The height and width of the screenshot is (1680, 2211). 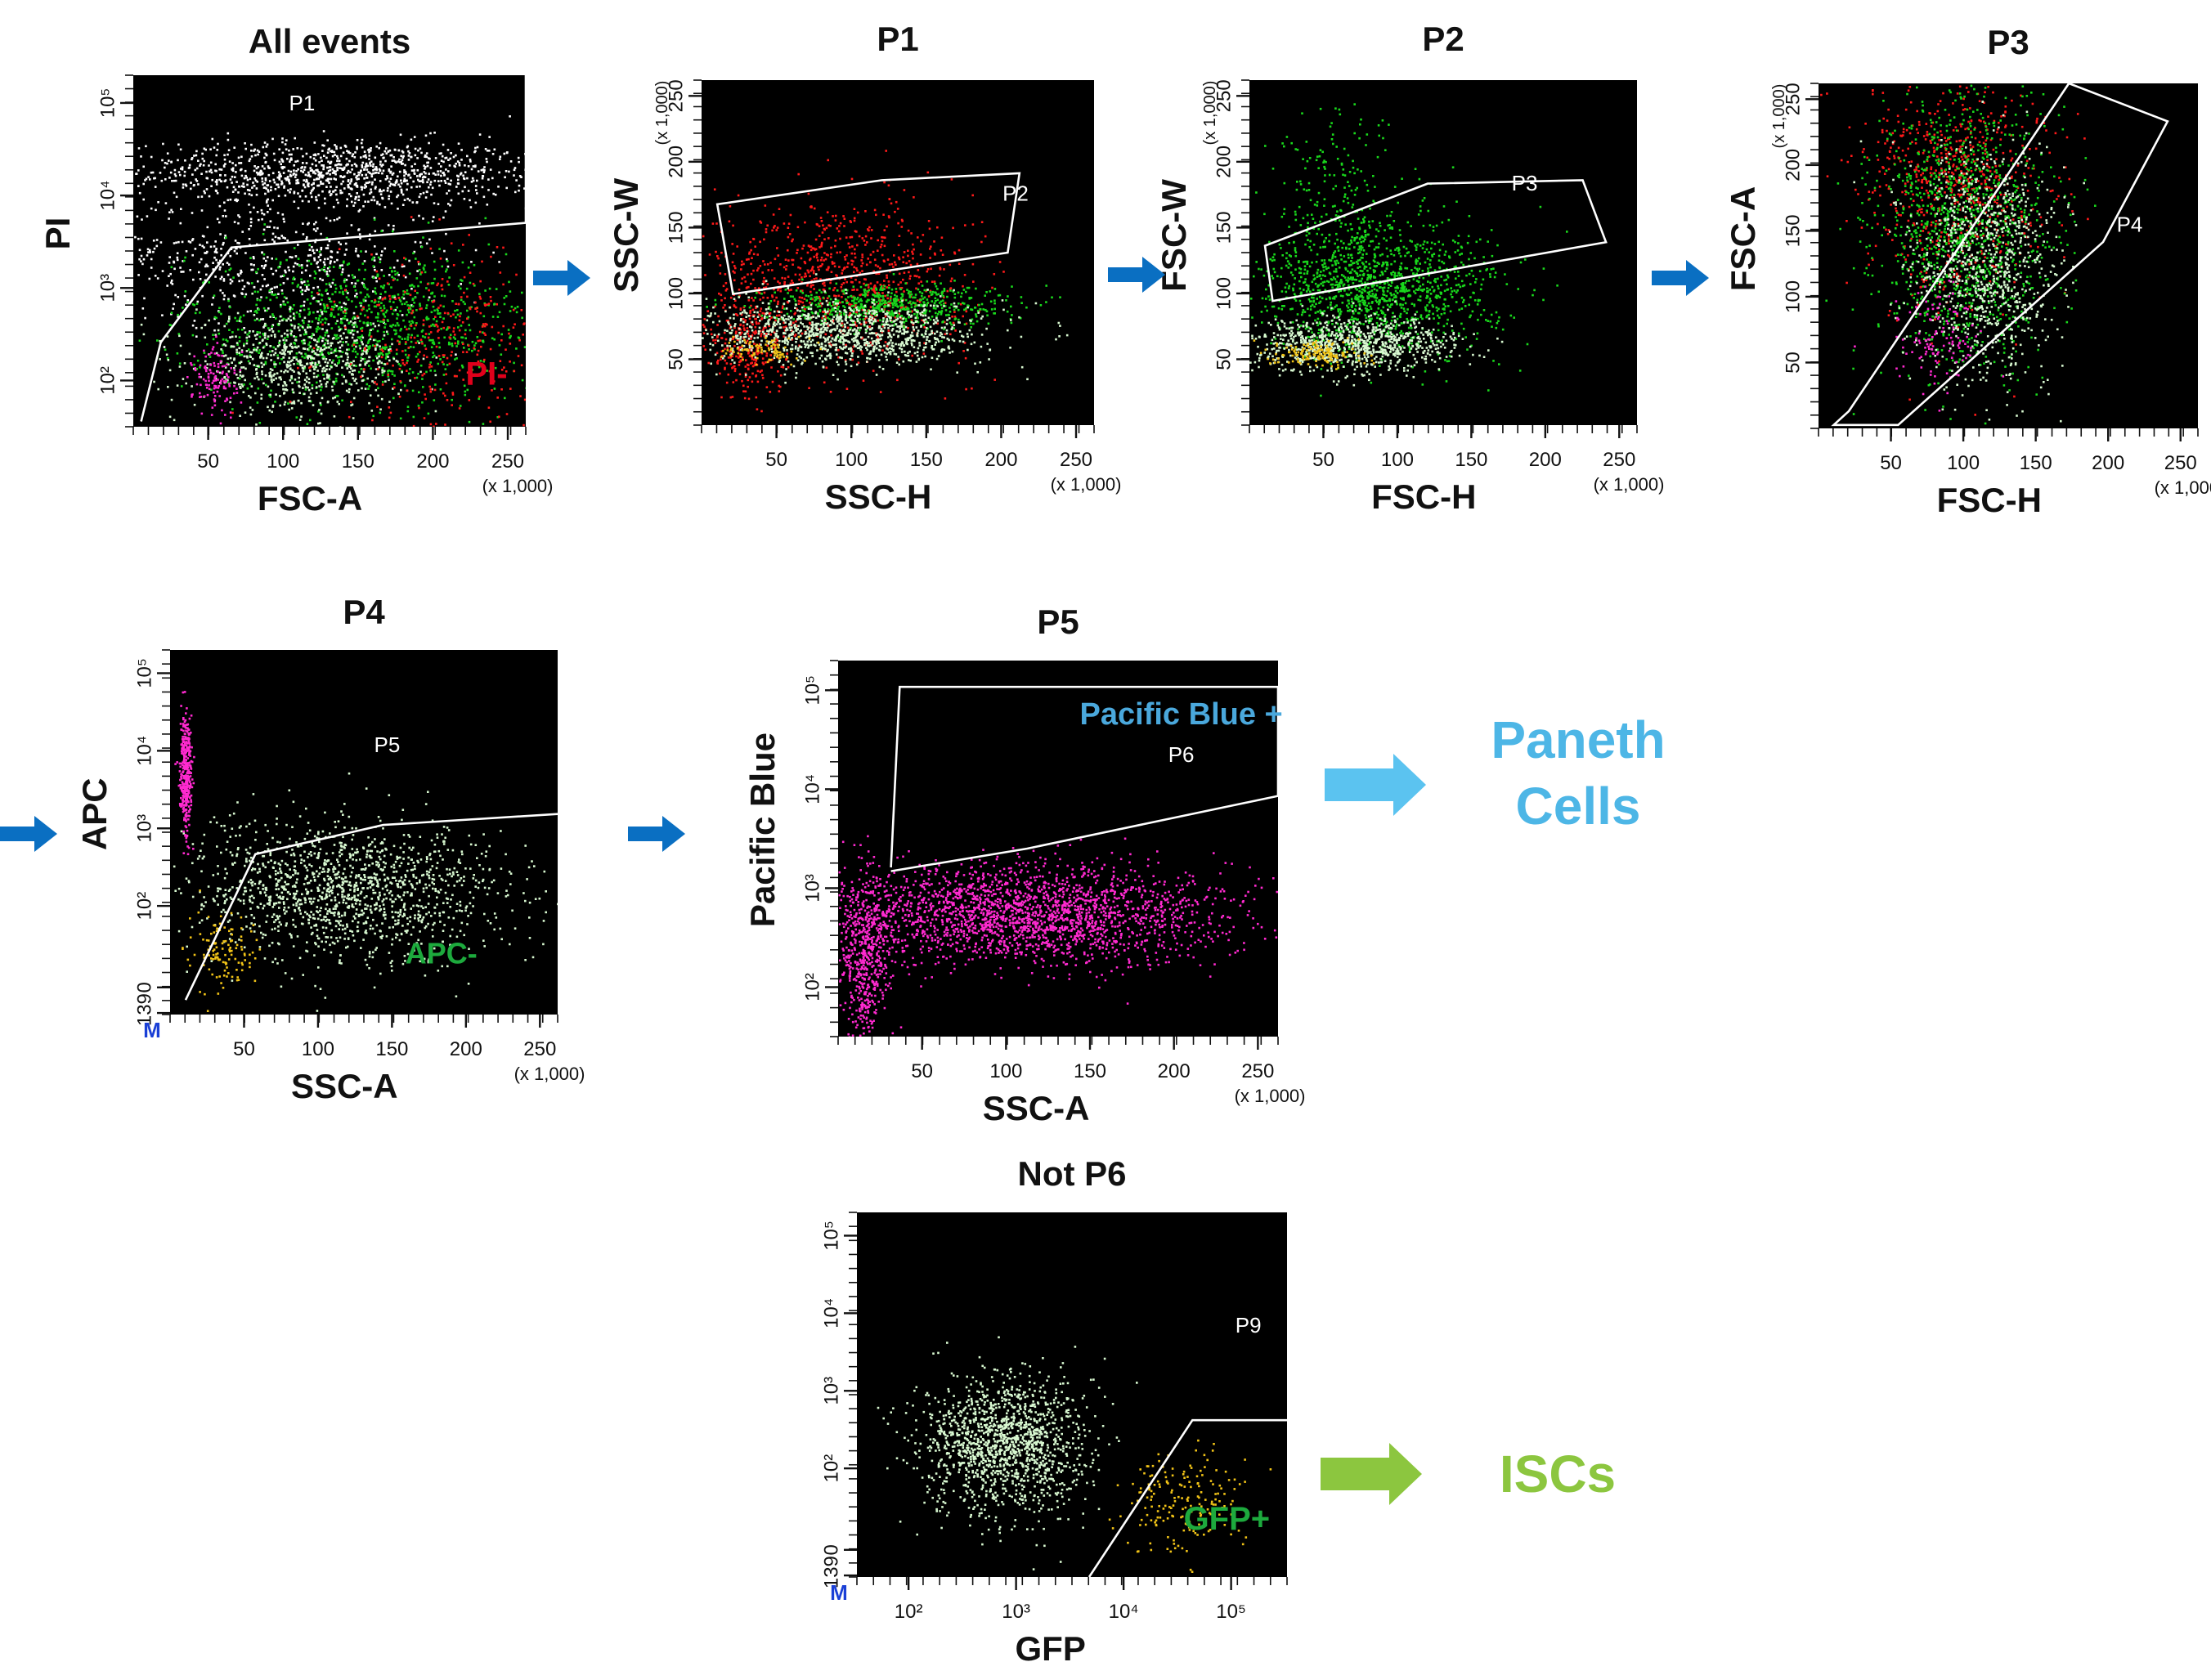 I want to click on population-magenta, so click(x=215, y=380).